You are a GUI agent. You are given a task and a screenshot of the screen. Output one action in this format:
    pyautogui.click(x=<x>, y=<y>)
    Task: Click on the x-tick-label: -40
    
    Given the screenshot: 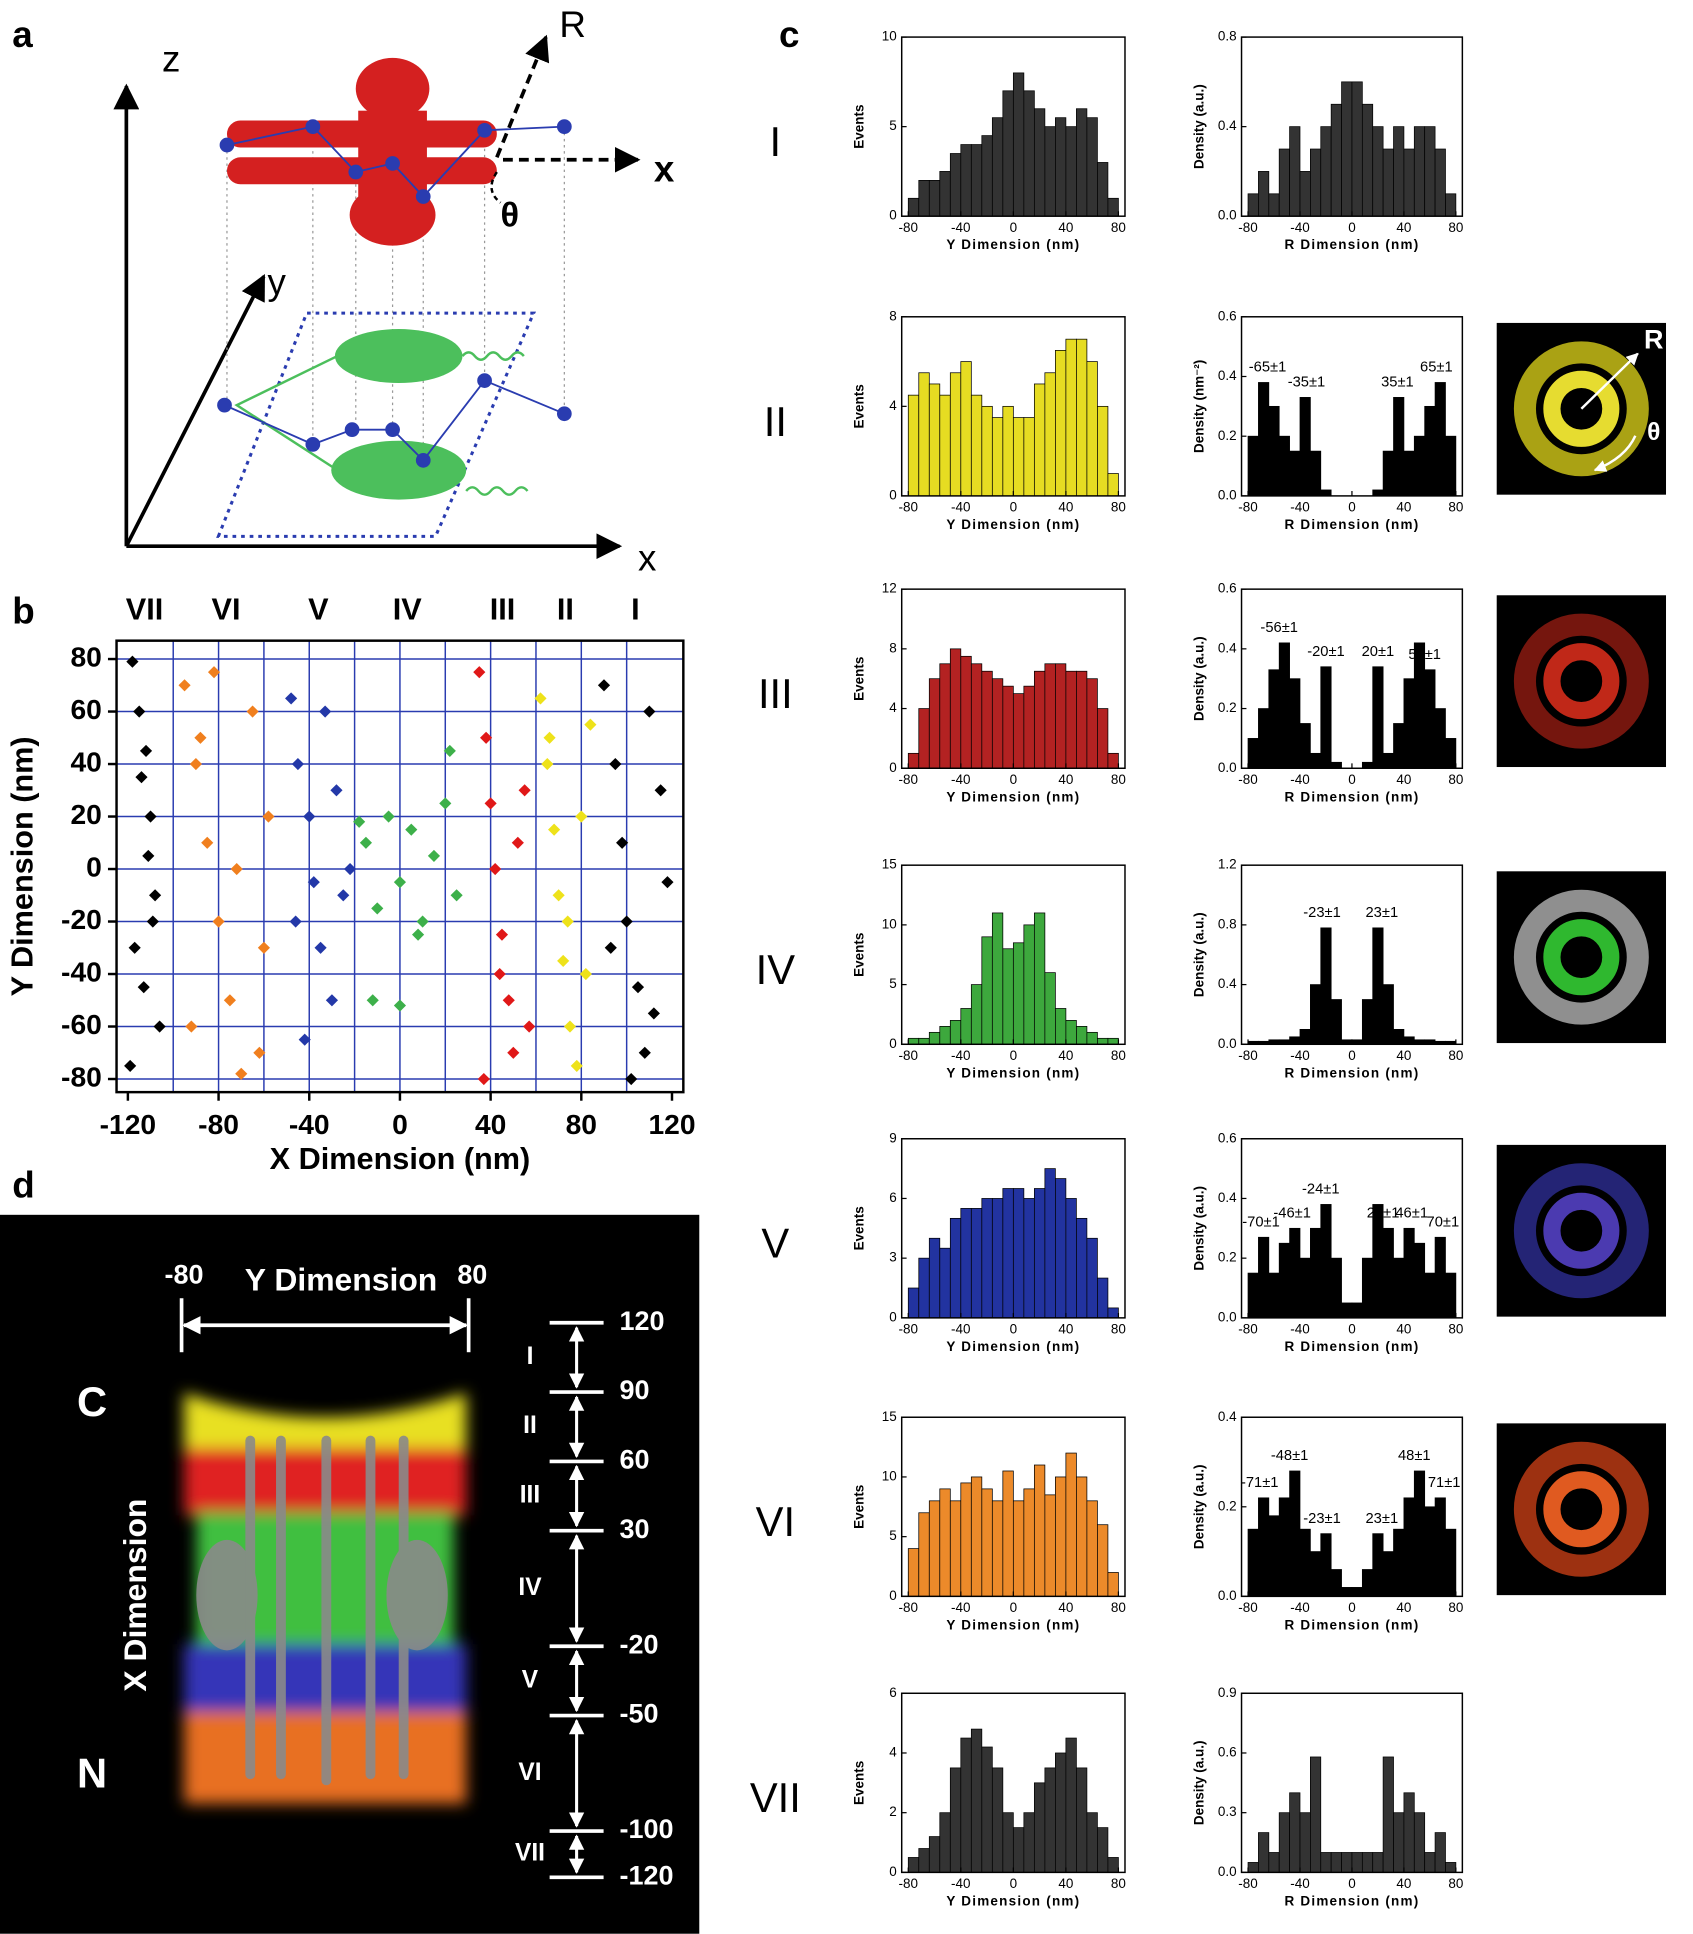 What is the action you would take?
    pyautogui.click(x=960, y=227)
    